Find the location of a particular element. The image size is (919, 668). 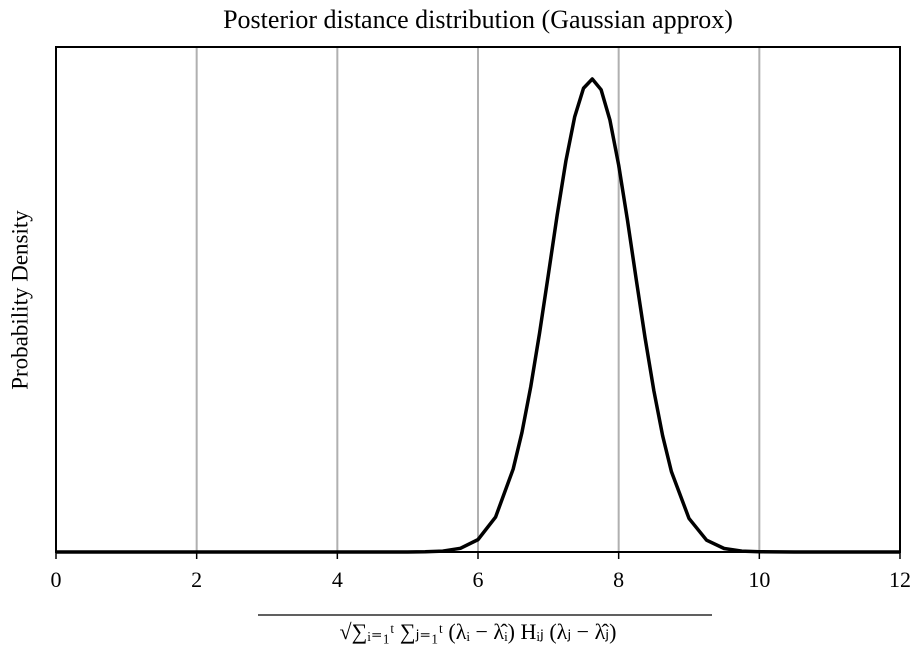

x-tick-label: 6 is located at coordinates (478, 579).